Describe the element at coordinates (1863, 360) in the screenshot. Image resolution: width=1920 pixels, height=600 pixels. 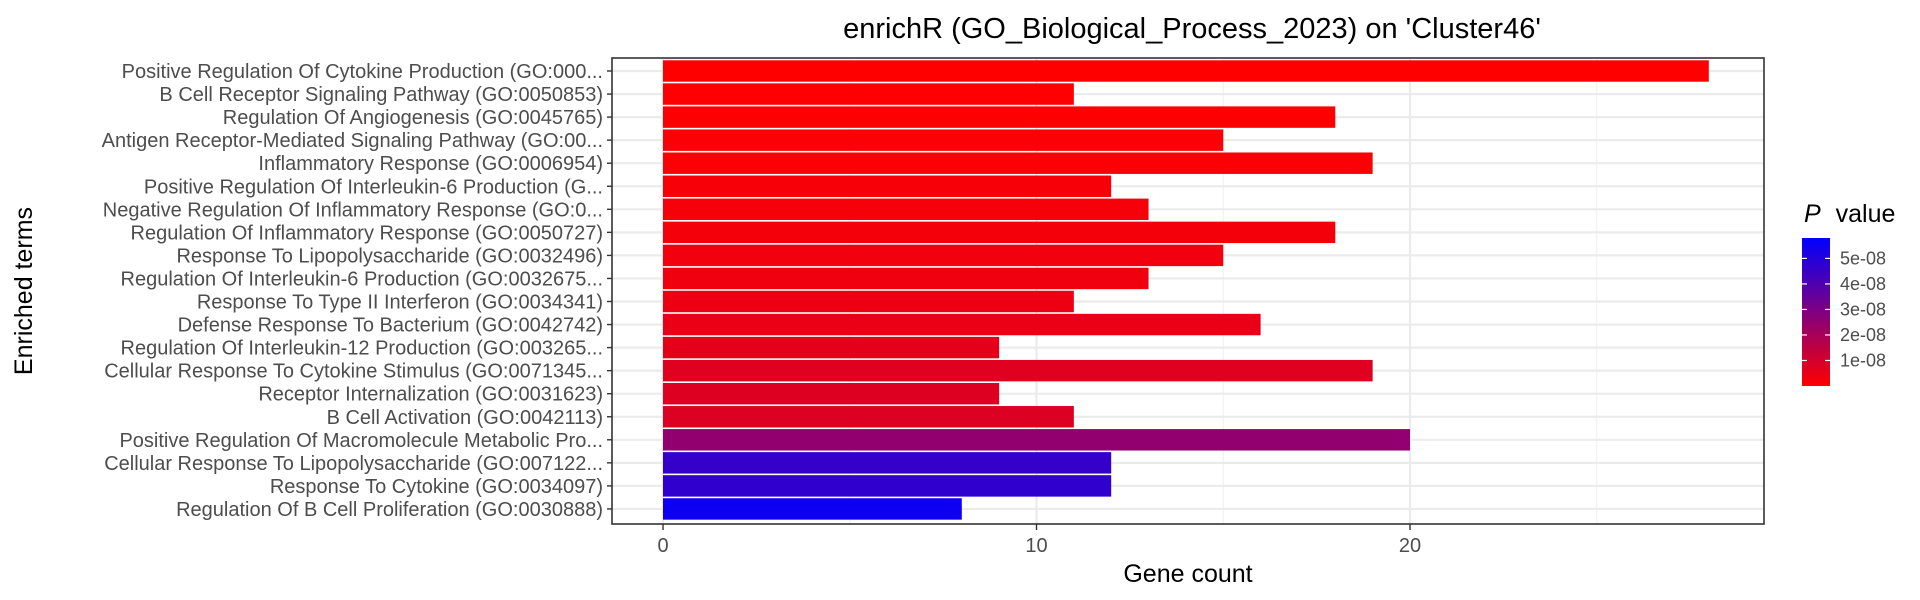
I see `legend-tick-label: 1e-08` at that location.